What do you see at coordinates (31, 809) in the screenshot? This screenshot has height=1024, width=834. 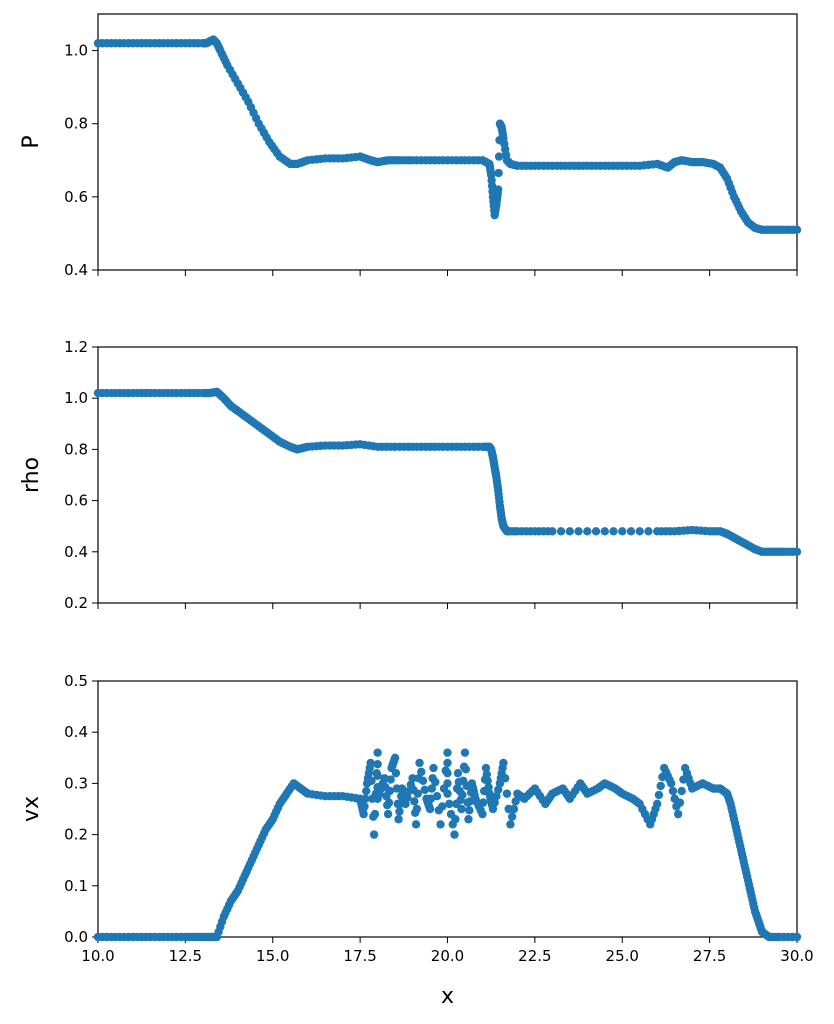 I see `y-axis-label: vx` at bounding box center [31, 809].